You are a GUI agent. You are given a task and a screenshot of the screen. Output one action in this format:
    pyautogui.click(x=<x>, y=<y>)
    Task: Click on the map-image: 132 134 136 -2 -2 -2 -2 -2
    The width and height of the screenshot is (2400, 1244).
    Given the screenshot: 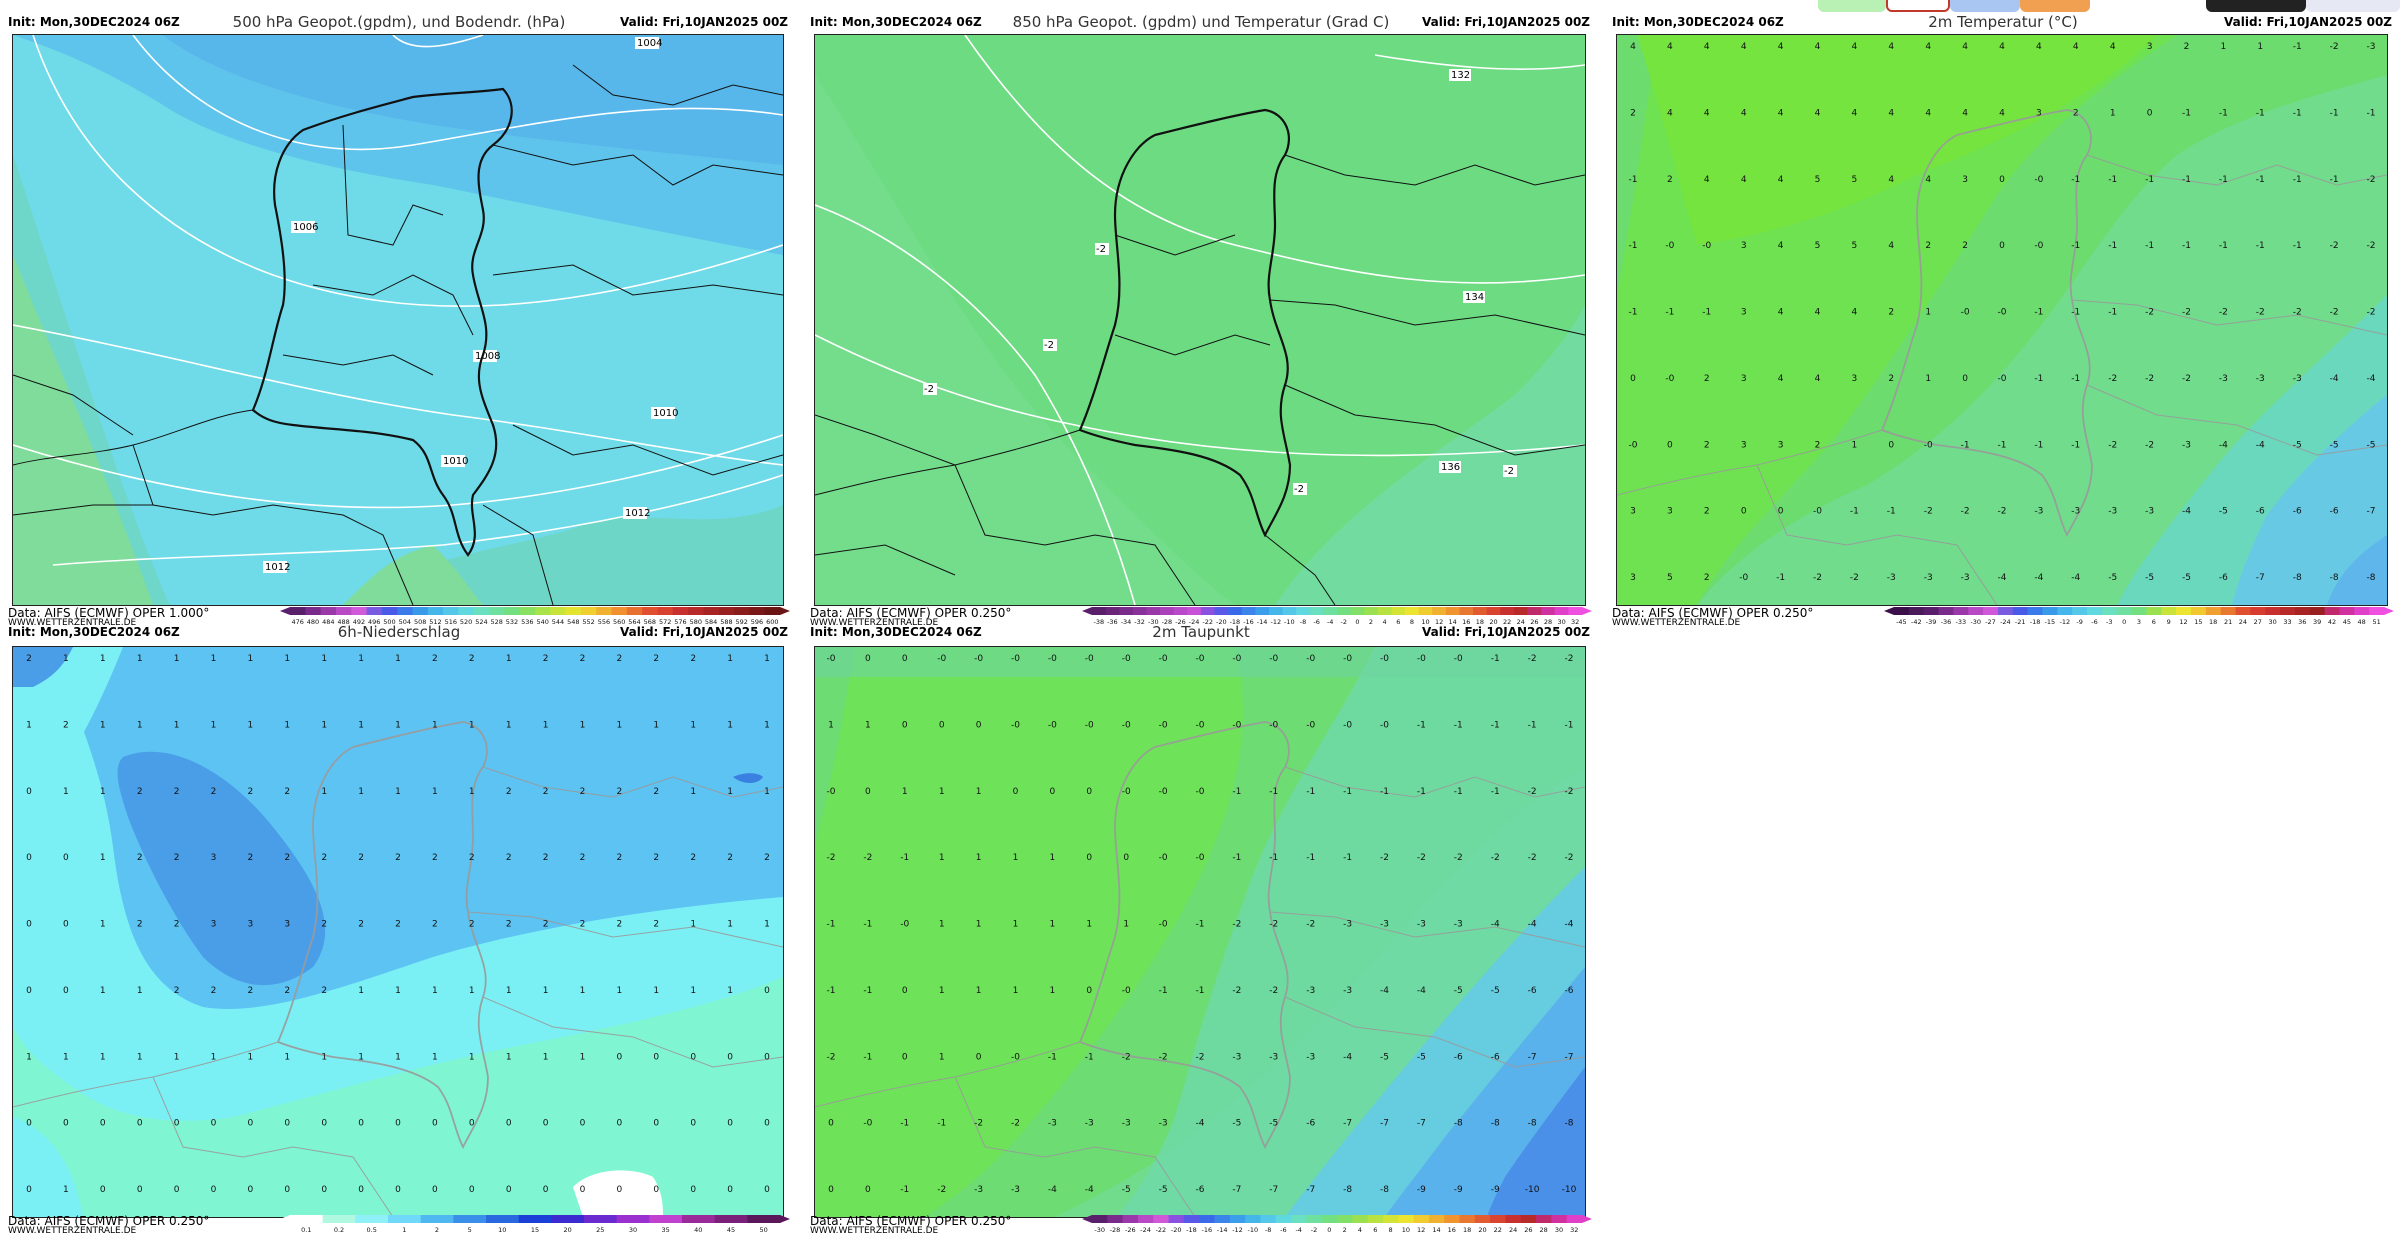 What is the action you would take?
    pyautogui.click(x=1200, y=320)
    